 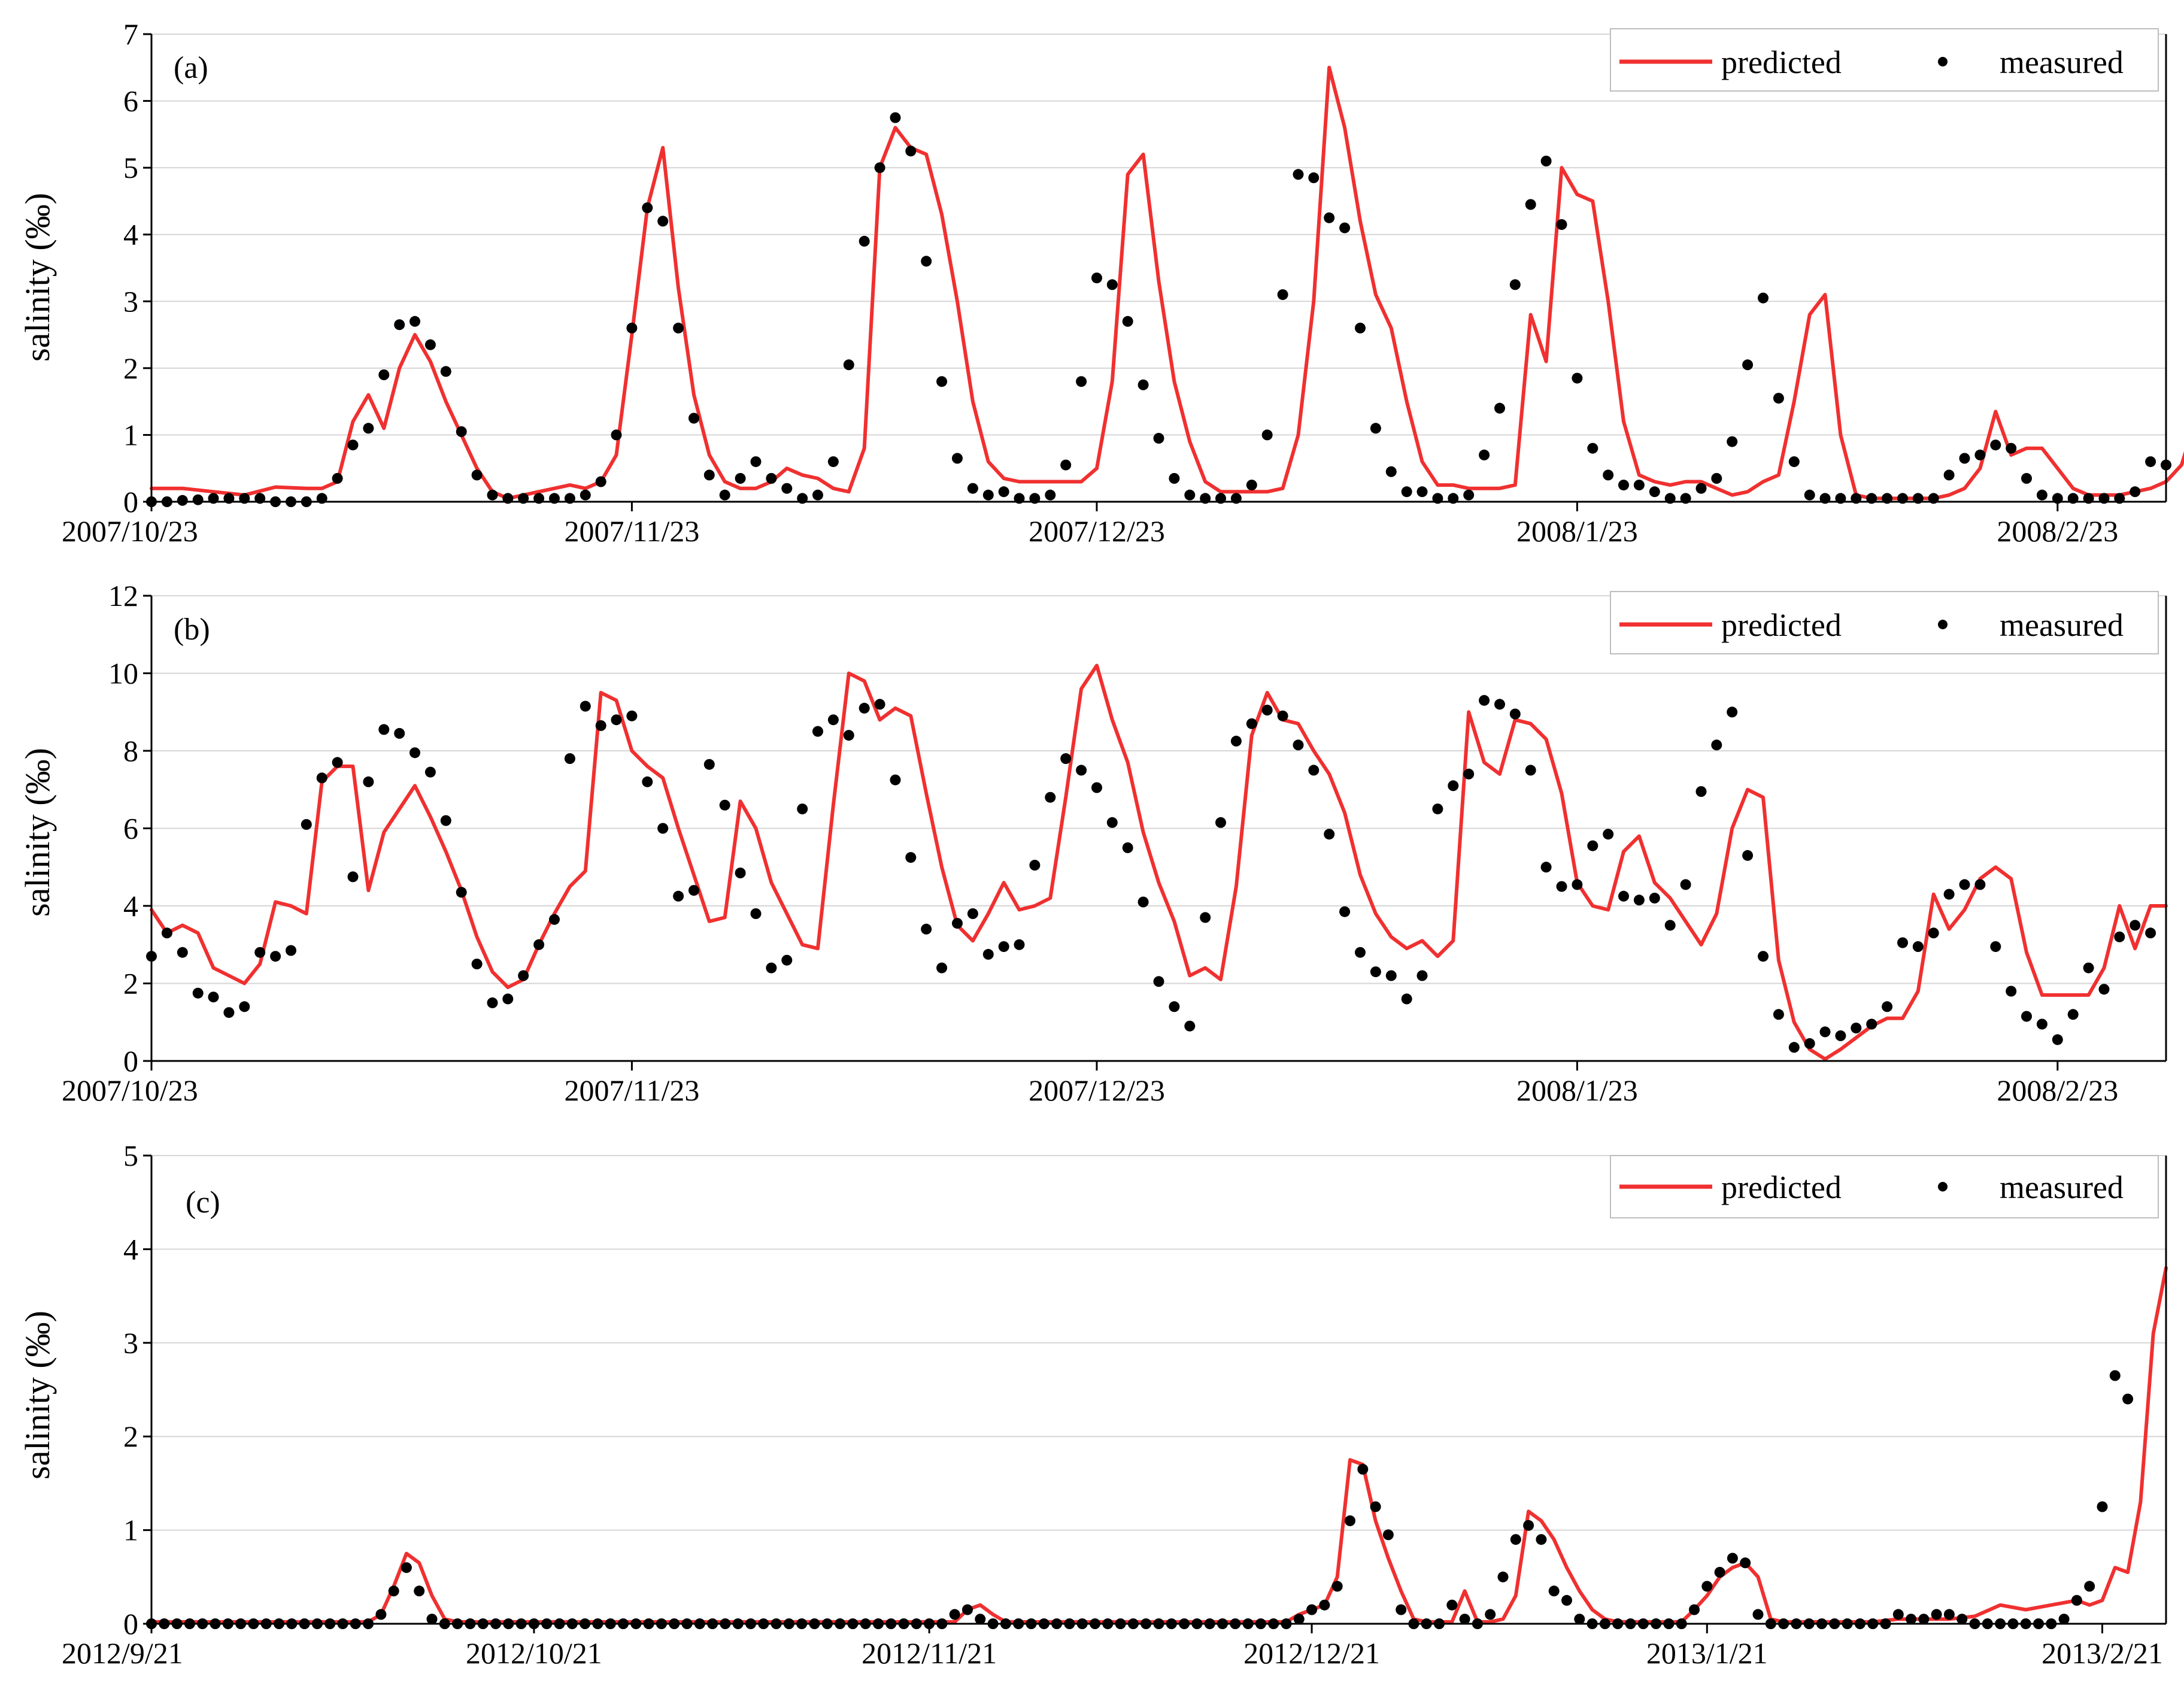 What do you see at coordinates (137, 1390) in the screenshot?
I see `panel-c-y-ticks: 0 1 2 3 4 5` at bounding box center [137, 1390].